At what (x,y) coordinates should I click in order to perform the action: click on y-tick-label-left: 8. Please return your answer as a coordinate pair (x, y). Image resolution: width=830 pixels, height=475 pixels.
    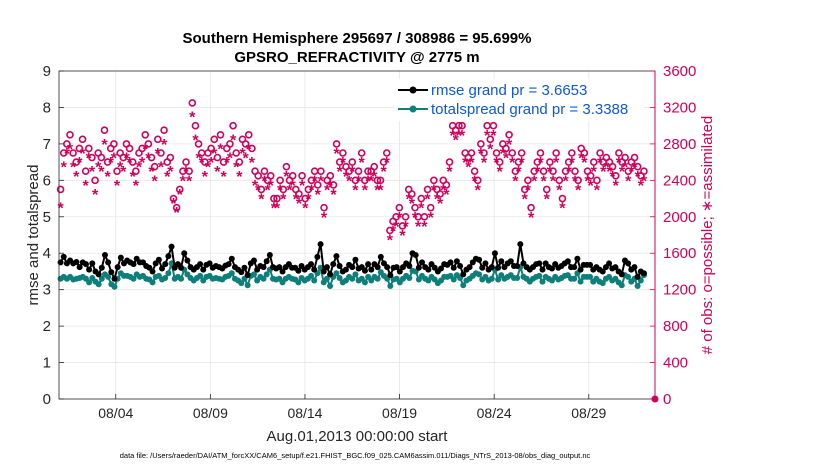
    Looking at the image, I should click on (47, 107).